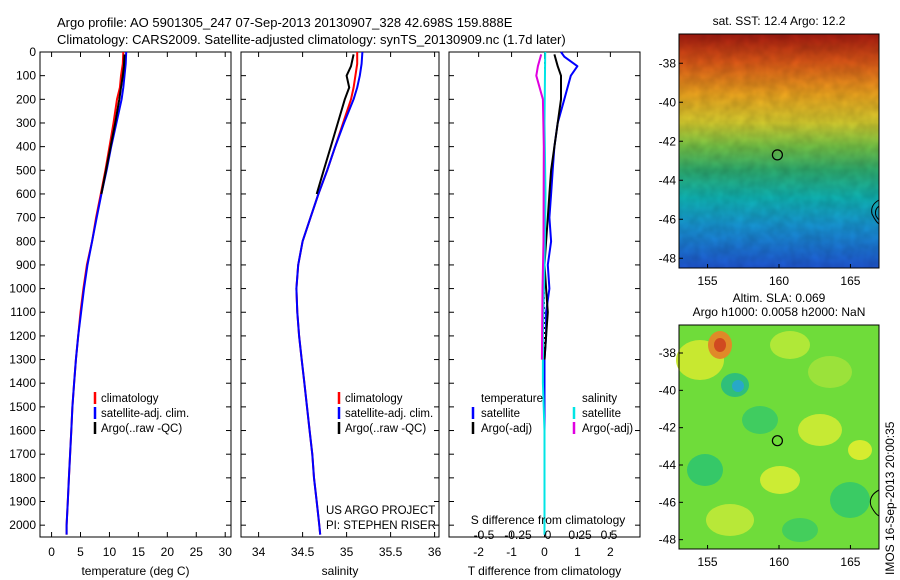 The image size is (900, 580). Describe the element at coordinates (26, 194) in the screenshot. I see `y-tick-label: 600` at that location.